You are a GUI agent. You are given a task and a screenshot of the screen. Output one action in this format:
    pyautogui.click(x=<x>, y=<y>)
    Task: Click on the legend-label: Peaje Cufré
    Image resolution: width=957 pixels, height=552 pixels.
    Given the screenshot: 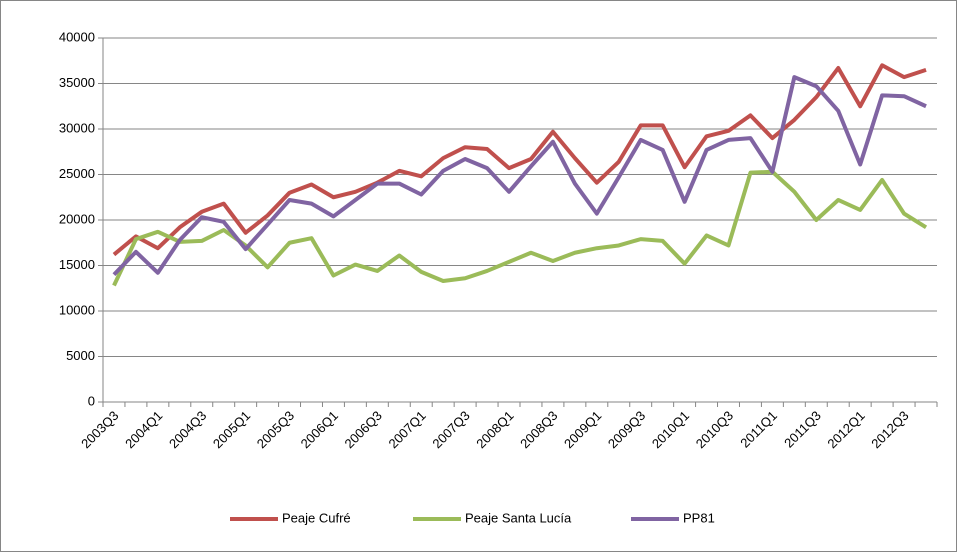 What is the action you would take?
    pyautogui.click(x=316, y=517)
    